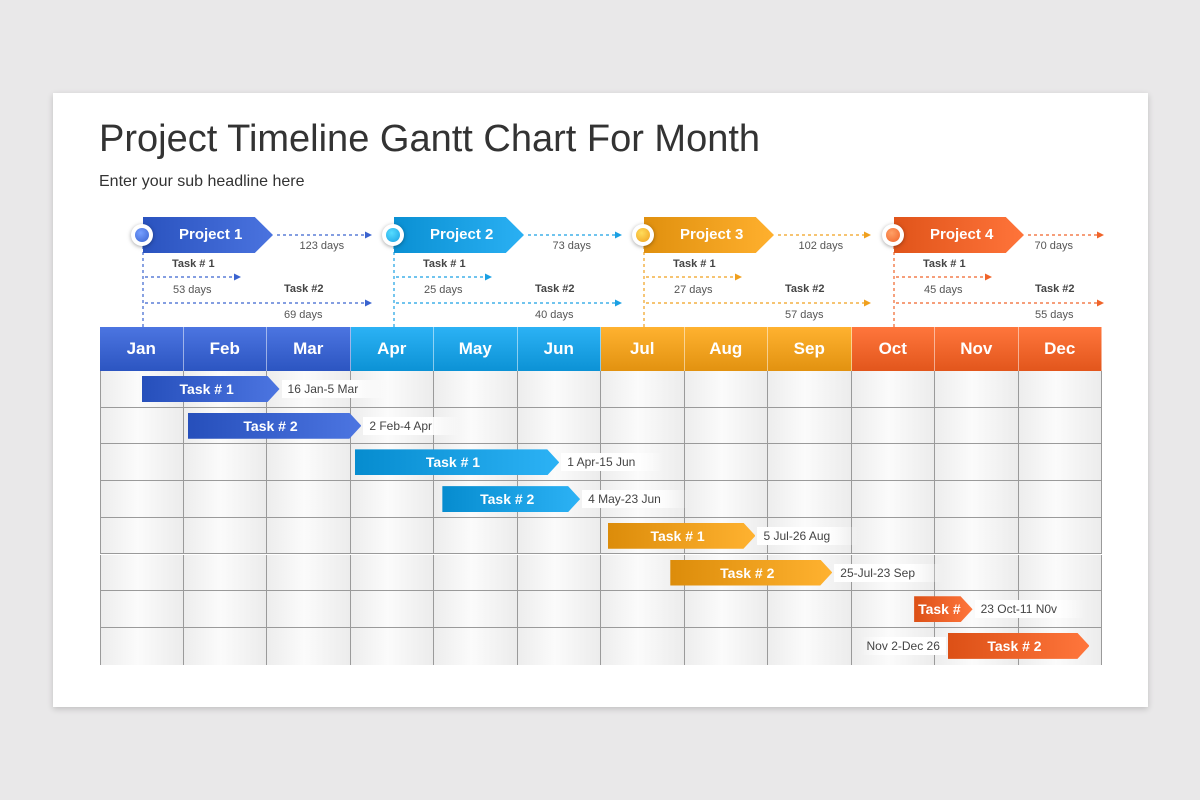 The image size is (1200, 800). What do you see at coordinates (225, 349) in the screenshot?
I see `month-header-feb: Feb` at bounding box center [225, 349].